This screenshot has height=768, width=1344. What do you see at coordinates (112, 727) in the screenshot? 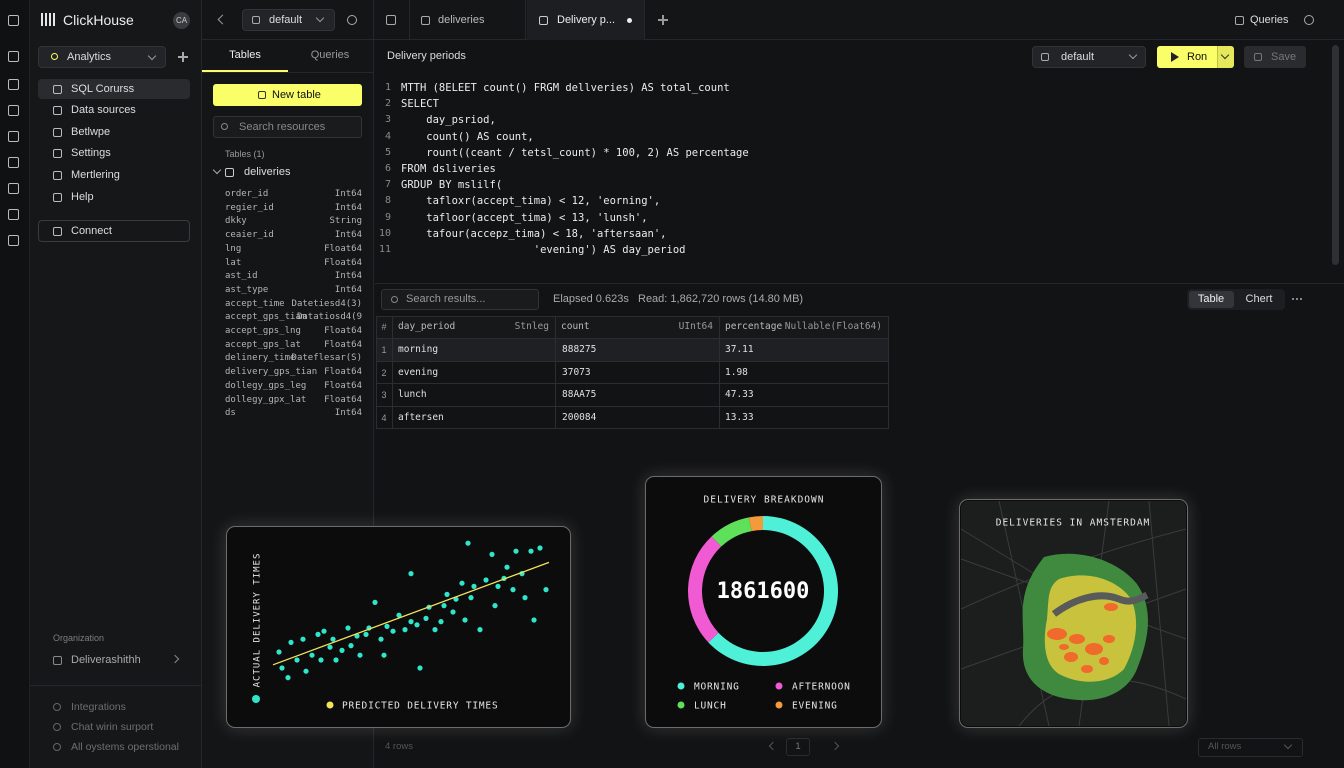
I see `footer-link: Chat wirin surport` at bounding box center [112, 727].